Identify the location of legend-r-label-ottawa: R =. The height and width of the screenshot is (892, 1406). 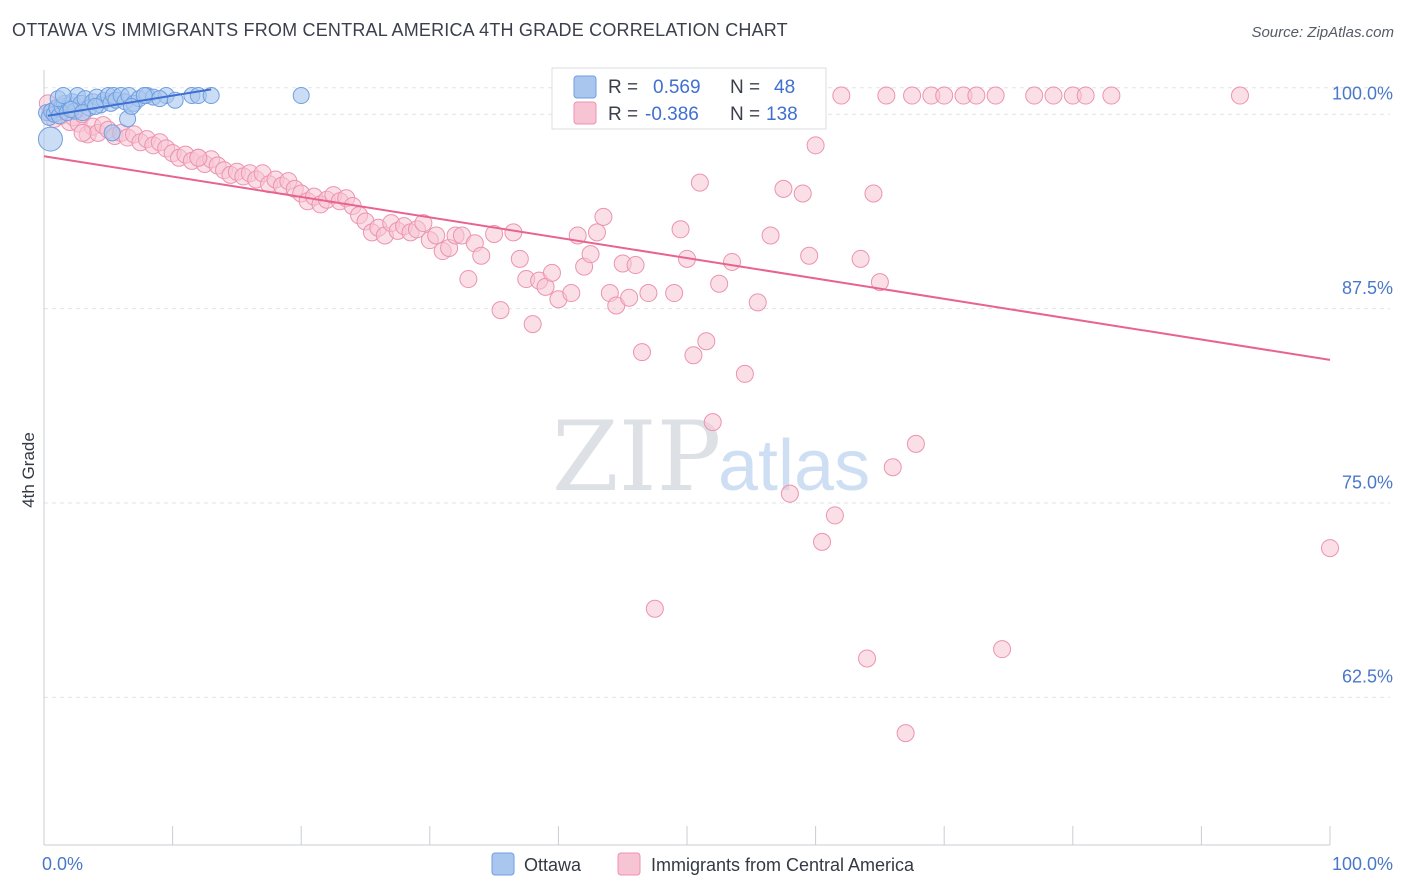
(623, 87).